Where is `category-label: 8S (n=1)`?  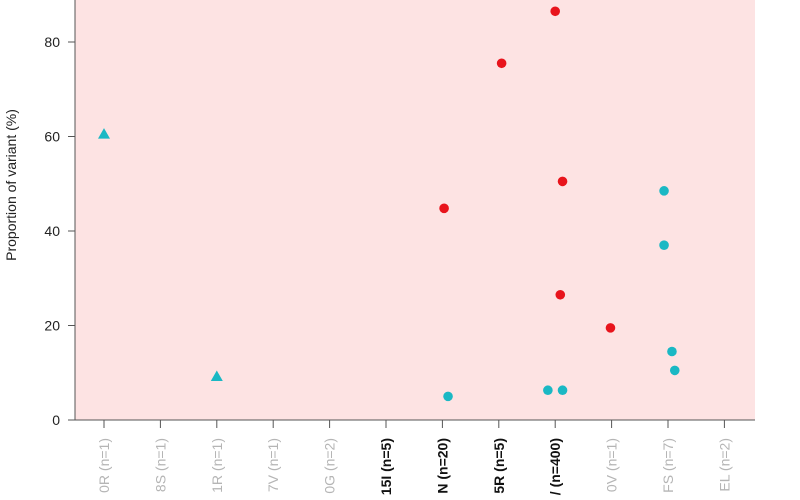
category-label: 8S (n=1) is located at coordinates (160, 465).